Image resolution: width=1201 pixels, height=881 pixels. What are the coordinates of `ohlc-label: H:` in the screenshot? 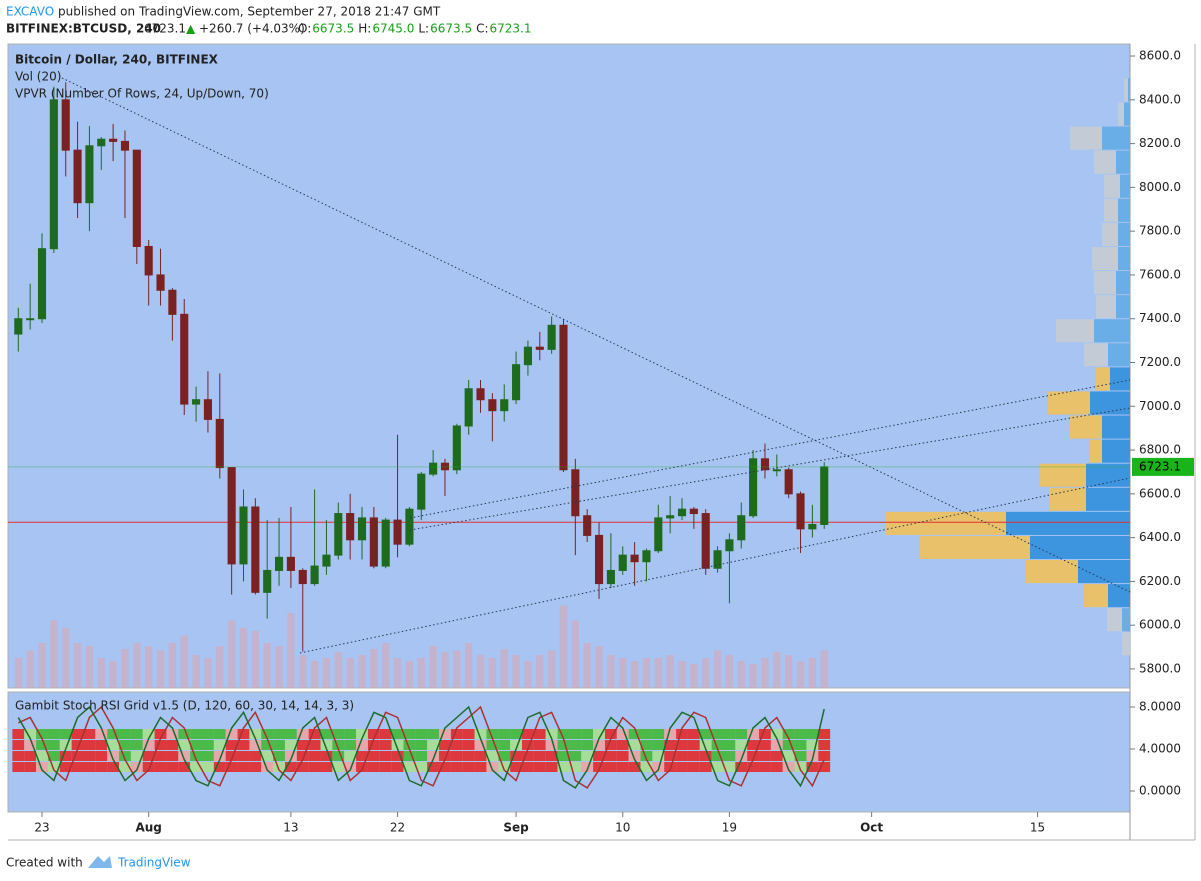 It's located at (364, 29).